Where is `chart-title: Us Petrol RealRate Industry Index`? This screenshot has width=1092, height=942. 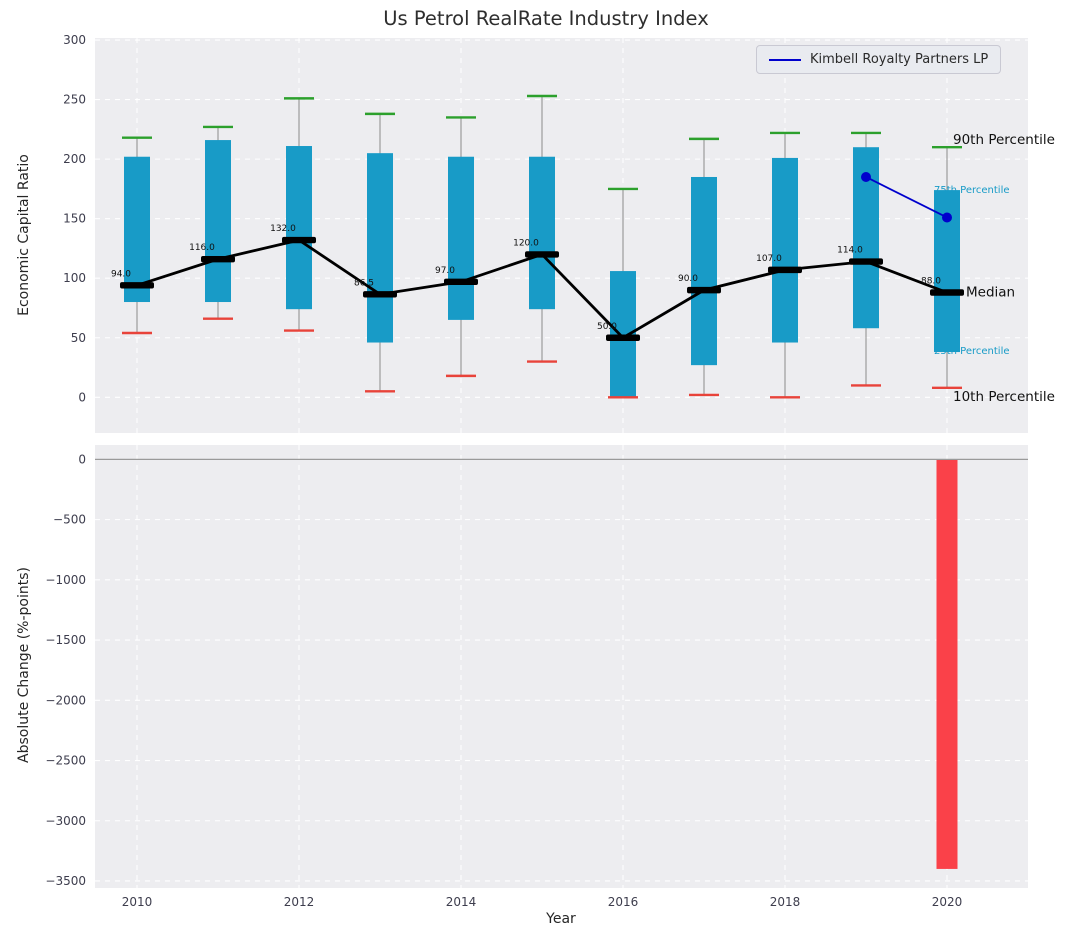
chart-title: Us Petrol RealRate Industry Index is located at coordinates (546, 18).